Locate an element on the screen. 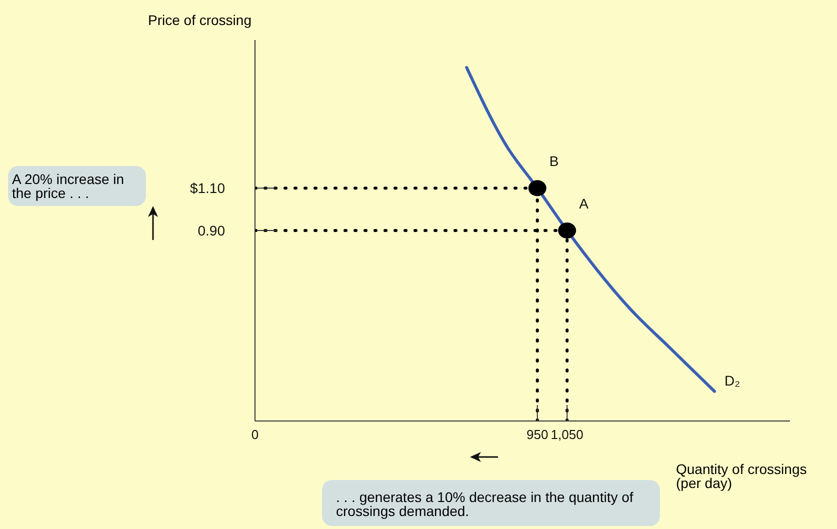 This screenshot has height=529, width=837. x-tick-label: 1,050 is located at coordinates (567, 434).